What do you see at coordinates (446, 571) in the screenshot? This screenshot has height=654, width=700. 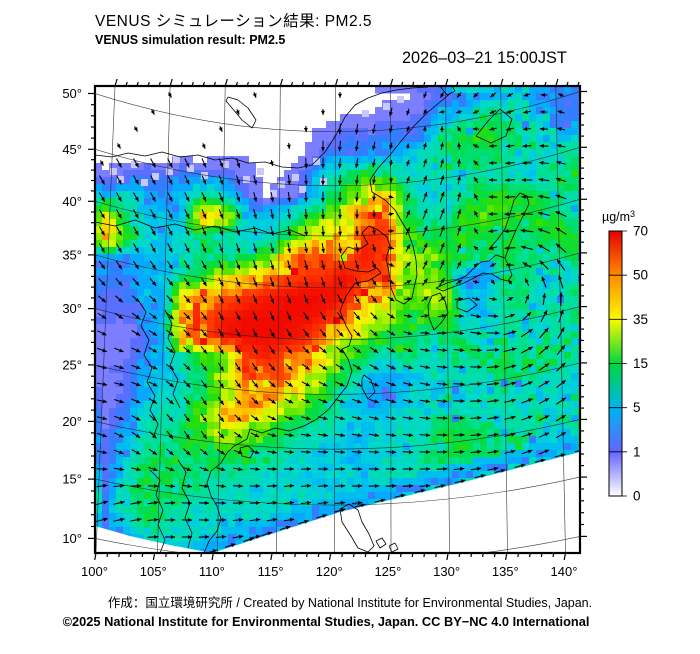 I see `svg-text: 130°` at bounding box center [446, 571].